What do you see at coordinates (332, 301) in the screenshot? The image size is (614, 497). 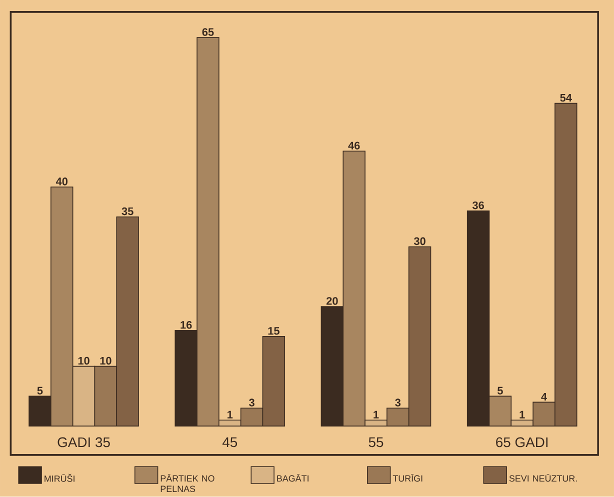 I see `data-label: 20` at bounding box center [332, 301].